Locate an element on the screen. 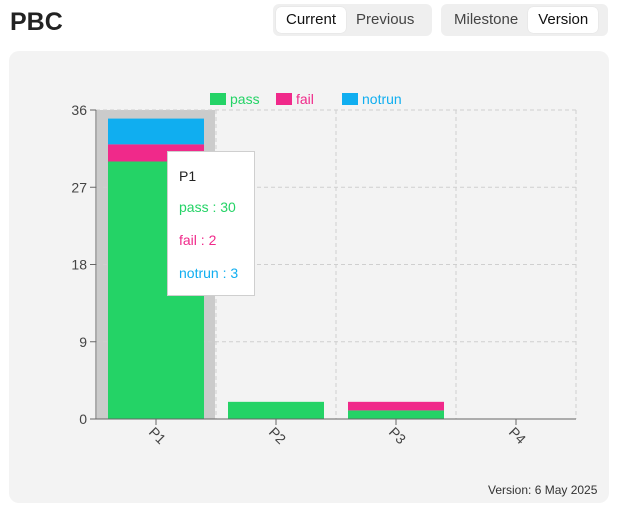 This screenshot has height=509, width=620. tooltip-fail: fail : 2 is located at coordinates (198, 240).